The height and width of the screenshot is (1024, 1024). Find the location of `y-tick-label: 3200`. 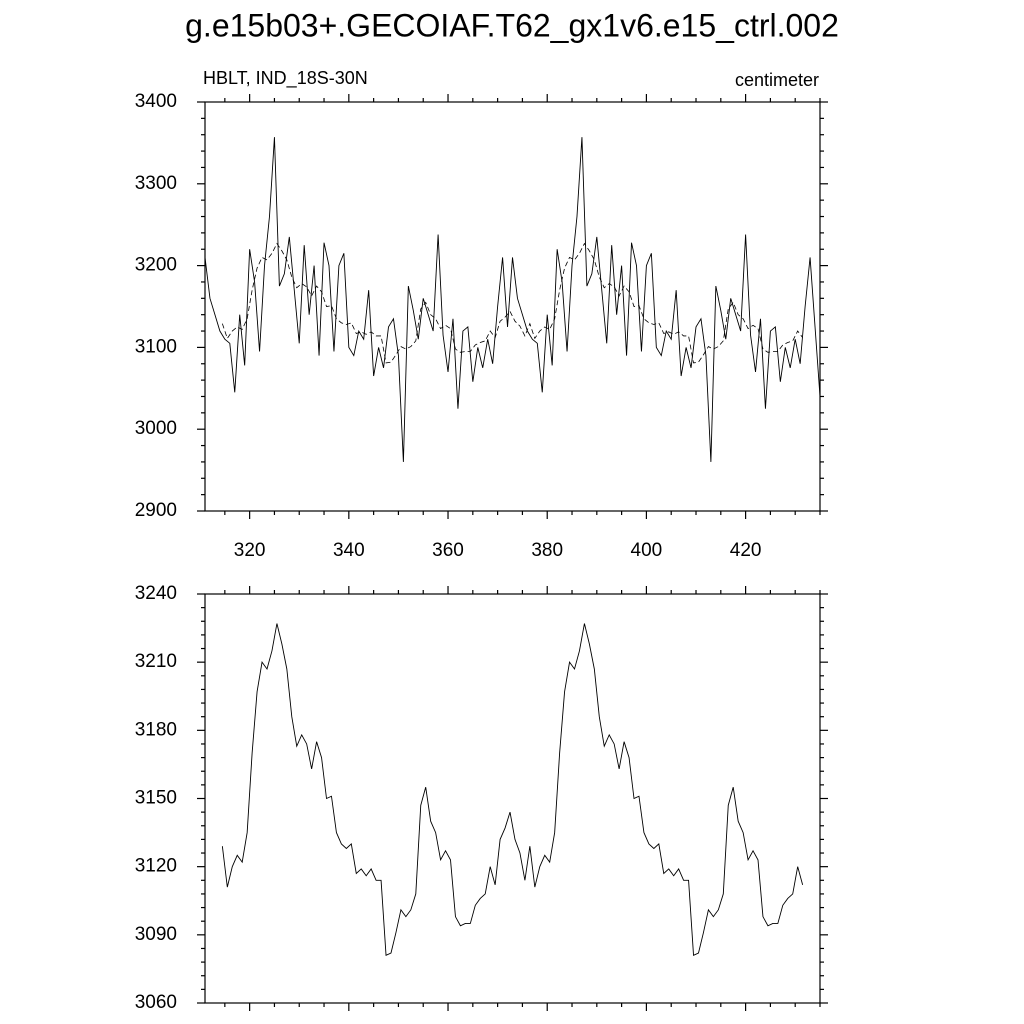

y-tick-label: 3200 is located at coordinates (156, 265).